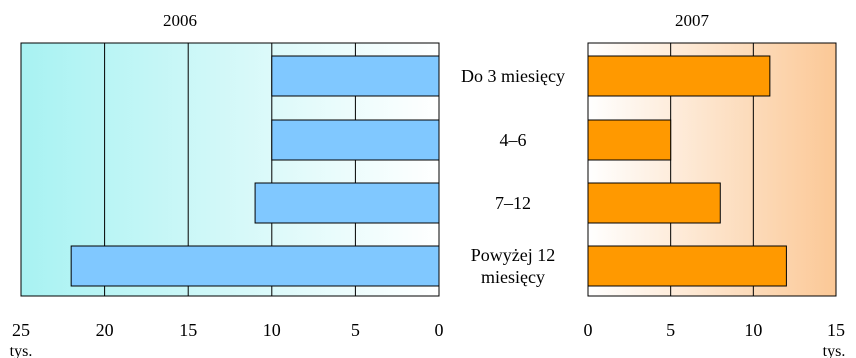 The image size is (856, 358). Describe the element at coordinates (513, 140) in the screenshot. I see `category-label: 4–6` at that location.